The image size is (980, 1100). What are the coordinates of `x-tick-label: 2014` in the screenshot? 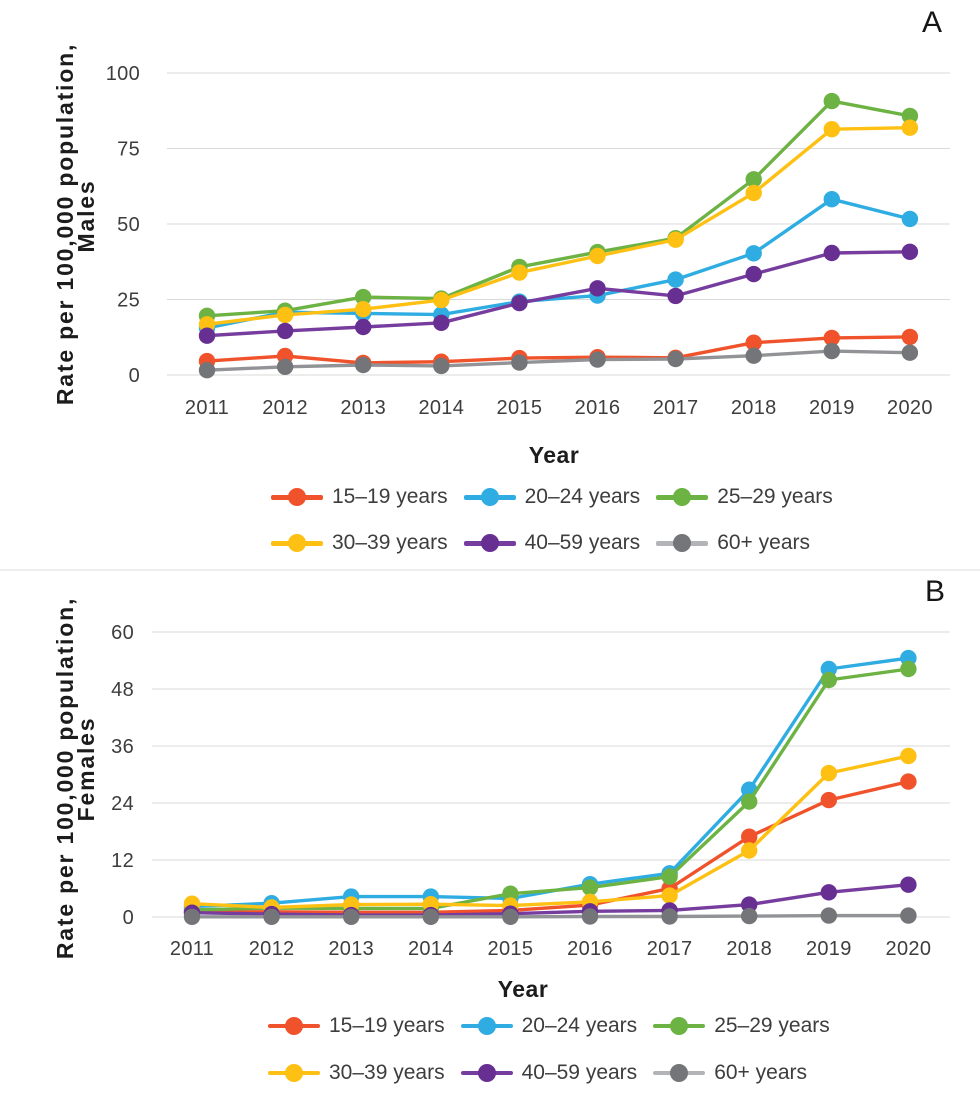 It's located at (441, 408).